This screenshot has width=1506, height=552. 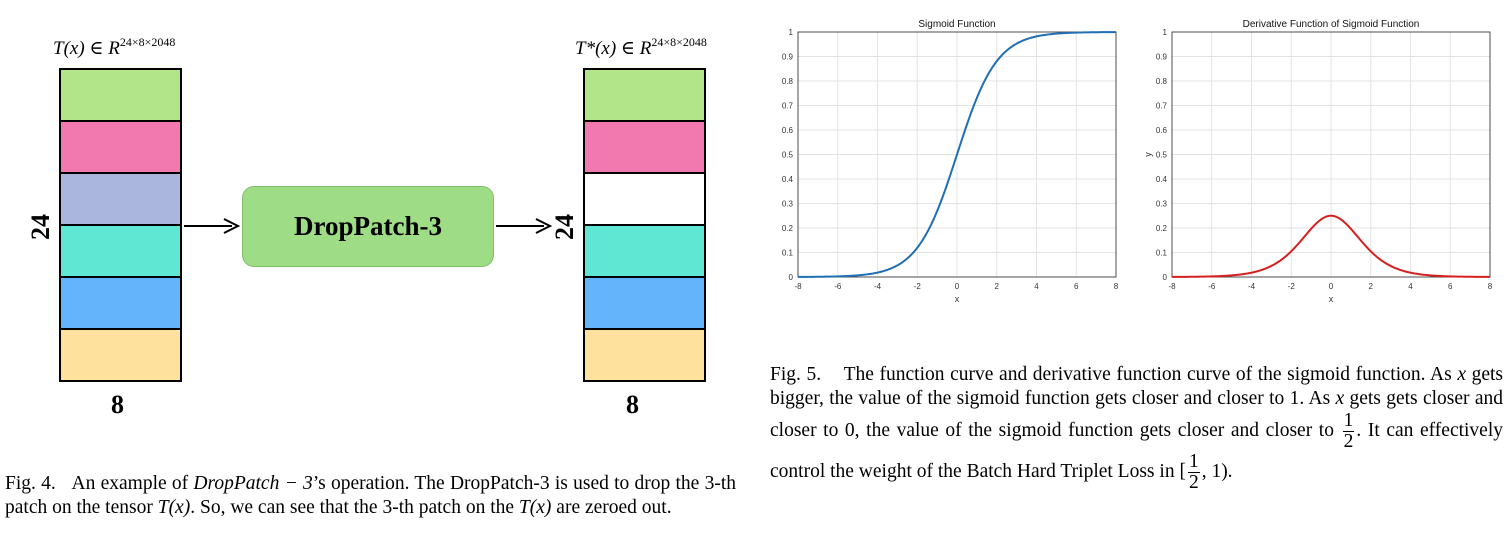 What do you see at coordinates (1348, 421) in the screenshot?
I see `fig5-frac1-num: 1` at bounding box center [1348, 421].